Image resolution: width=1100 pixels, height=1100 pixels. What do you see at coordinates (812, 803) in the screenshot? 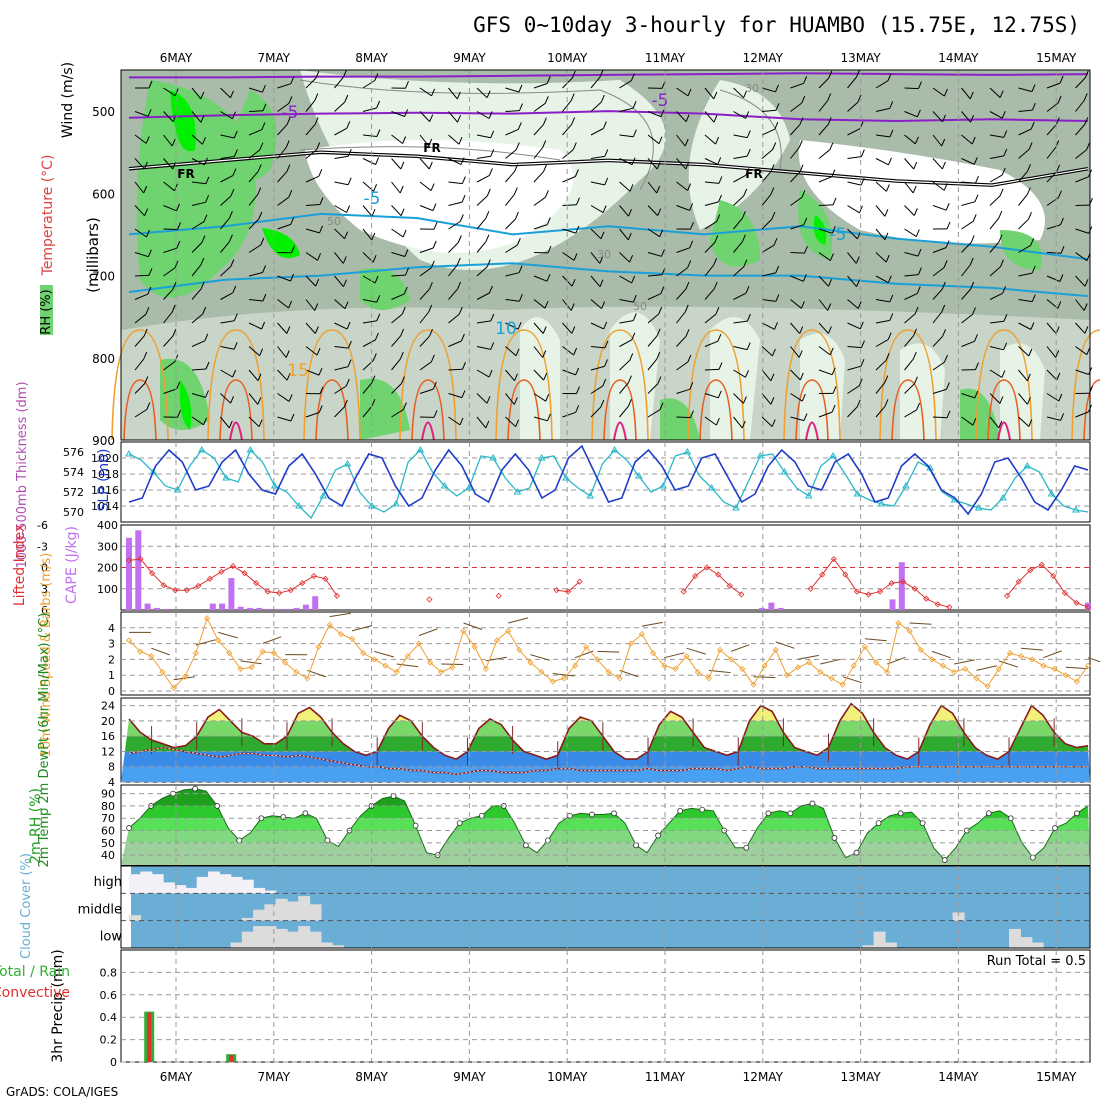
I see `rh-point` at bounding box center [812, 803].